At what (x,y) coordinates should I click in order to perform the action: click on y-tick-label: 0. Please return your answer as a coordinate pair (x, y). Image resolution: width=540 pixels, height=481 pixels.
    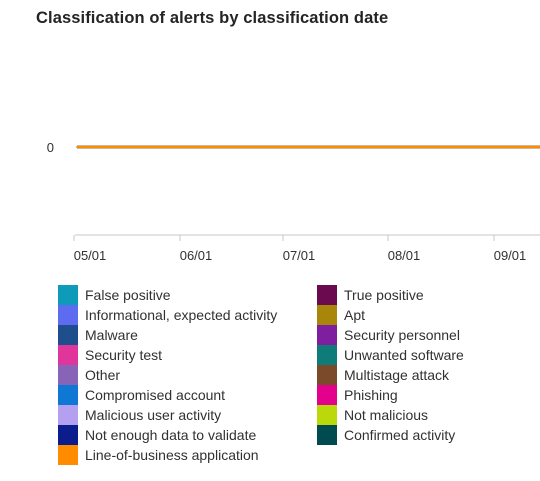
    Looking at the image, I should click on (50, 147).